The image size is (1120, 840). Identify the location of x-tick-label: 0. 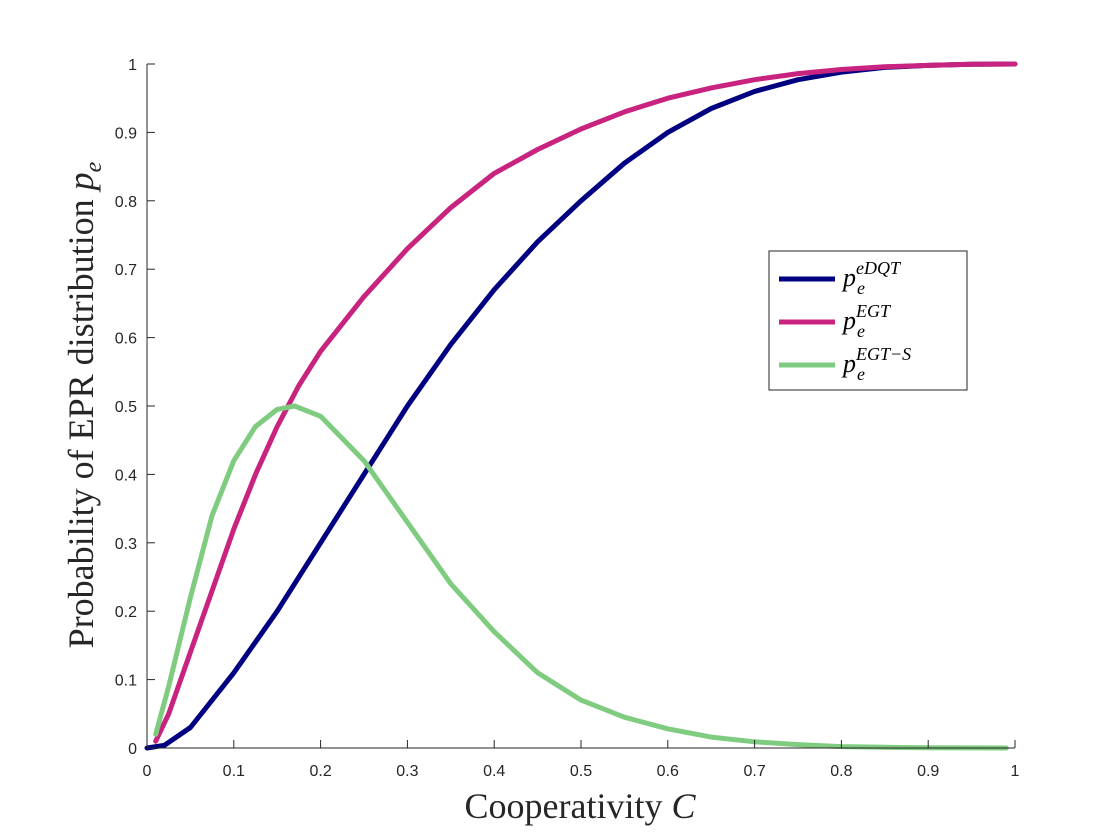
(147, 771).